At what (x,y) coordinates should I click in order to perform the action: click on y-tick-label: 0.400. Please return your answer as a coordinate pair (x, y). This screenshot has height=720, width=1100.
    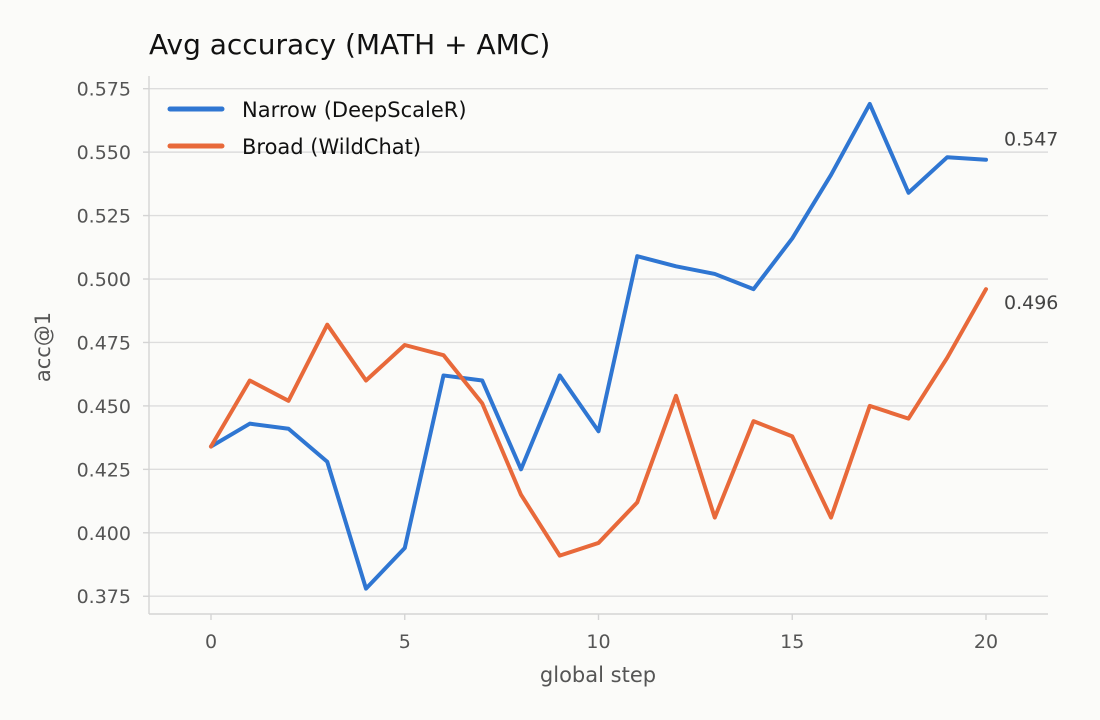
    Looking at the image, I should click on (104, 534).